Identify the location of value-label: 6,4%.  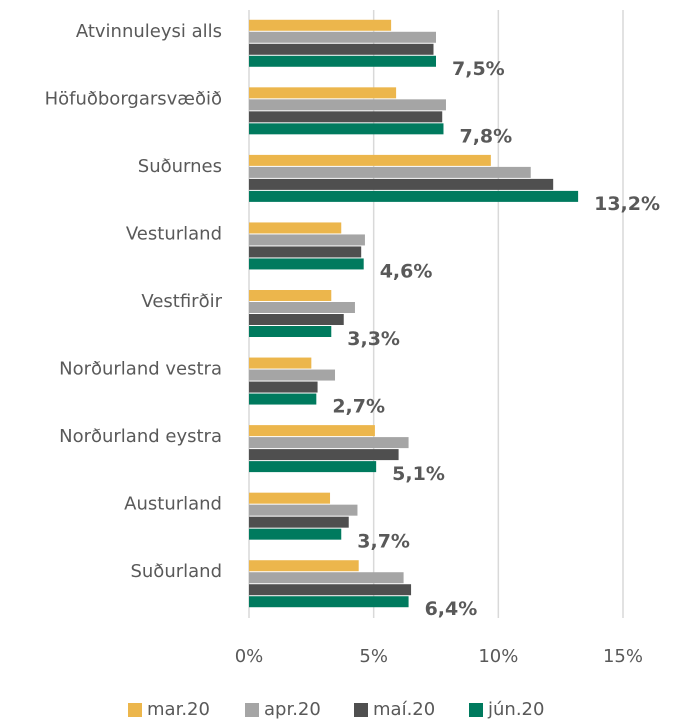
(451, 609).